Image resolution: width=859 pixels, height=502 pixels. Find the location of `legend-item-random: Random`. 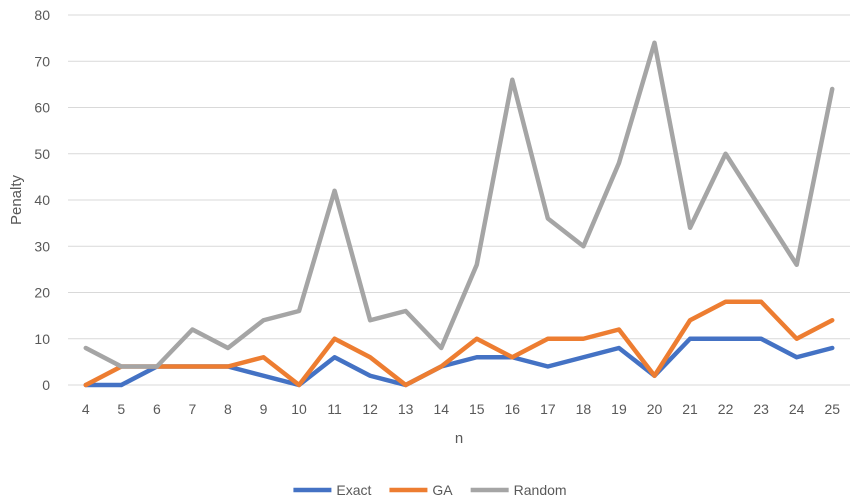

legend-item-random: Random is located at coordinates (518, 490).